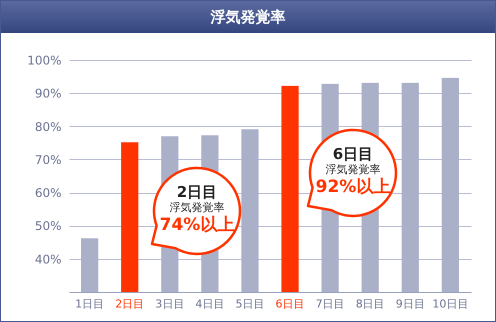 This screenshot has width=496, height=322. I want to click on x-tick-label: 8日目, so click(370, 304).